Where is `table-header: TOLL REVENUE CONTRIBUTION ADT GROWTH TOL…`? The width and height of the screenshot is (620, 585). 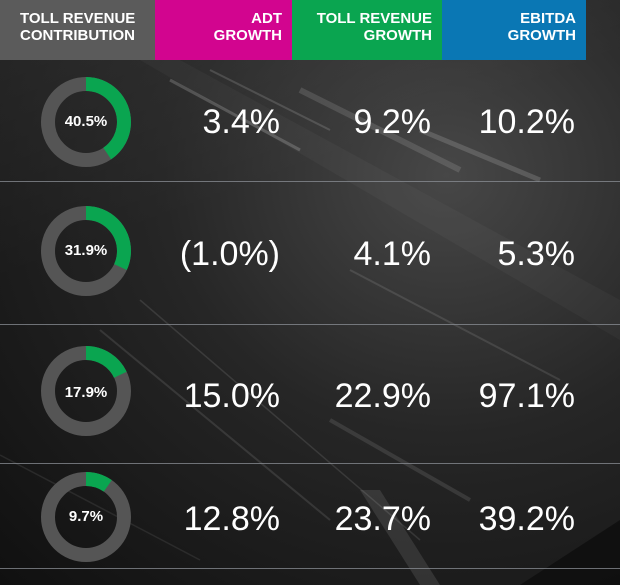
table-header: TOLL REVENUE CONTRIBUTION ADT GROWTH TOL… is located at coordinates (310, 30).